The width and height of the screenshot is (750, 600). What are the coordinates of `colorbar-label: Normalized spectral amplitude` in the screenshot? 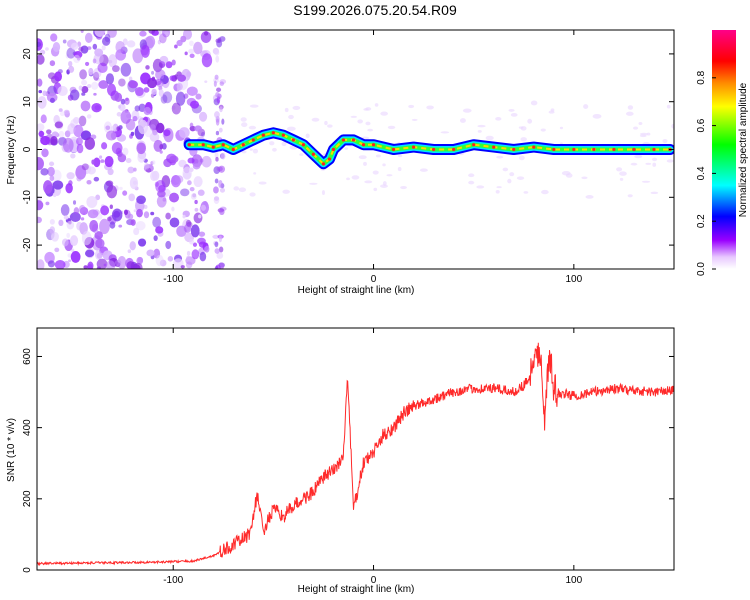 It's located at (743, 149).